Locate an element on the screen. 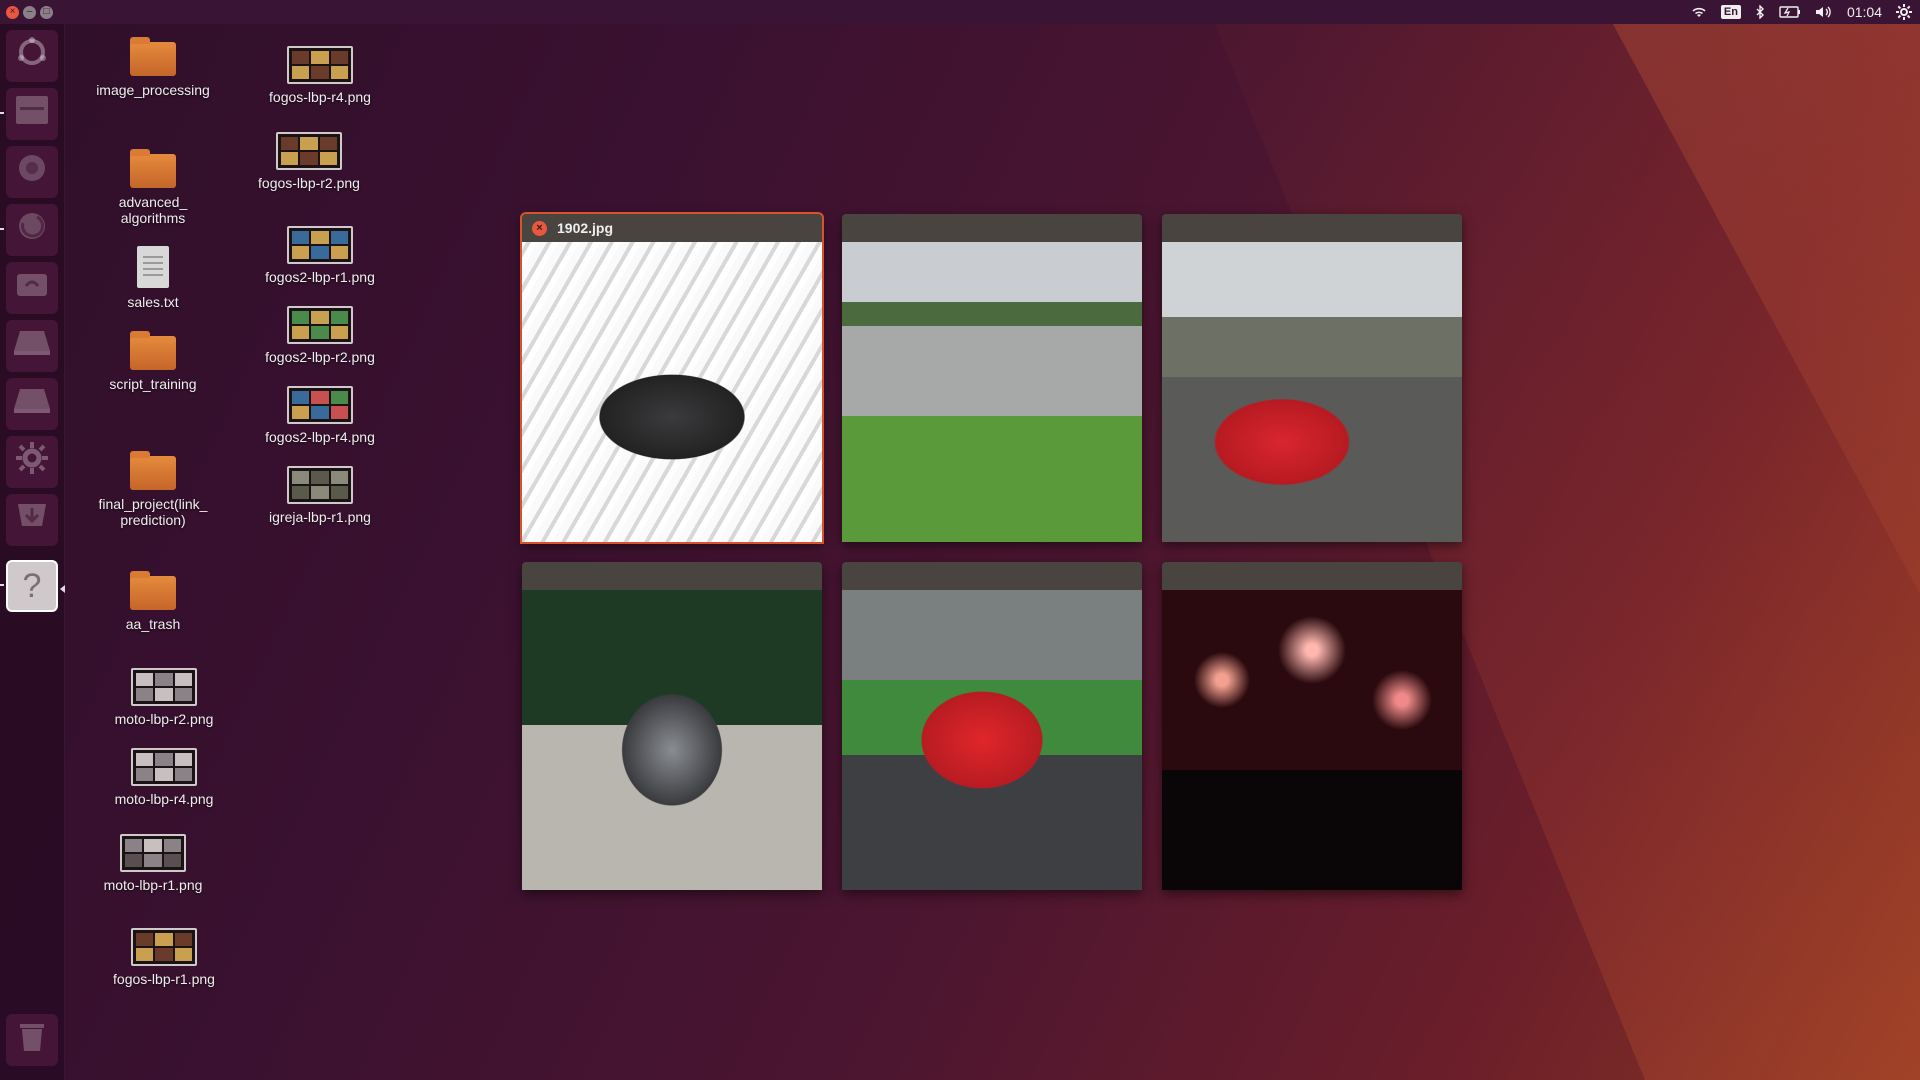 The height and width of the screenshot is (1080, 1920). window-tile: × 1902.jpg is located at coordinates (672, 378).